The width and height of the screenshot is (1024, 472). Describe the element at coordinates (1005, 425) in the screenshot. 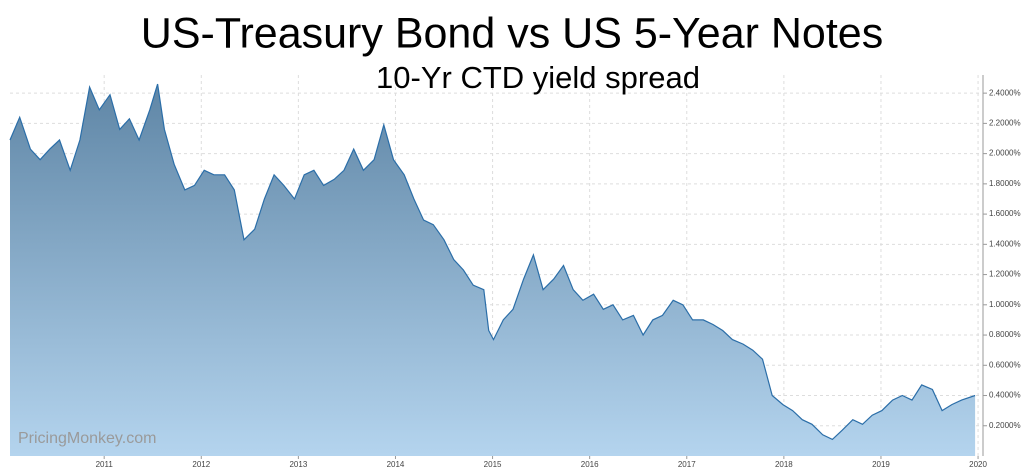

I see `y-tick-label: 0.2000%` at that location.